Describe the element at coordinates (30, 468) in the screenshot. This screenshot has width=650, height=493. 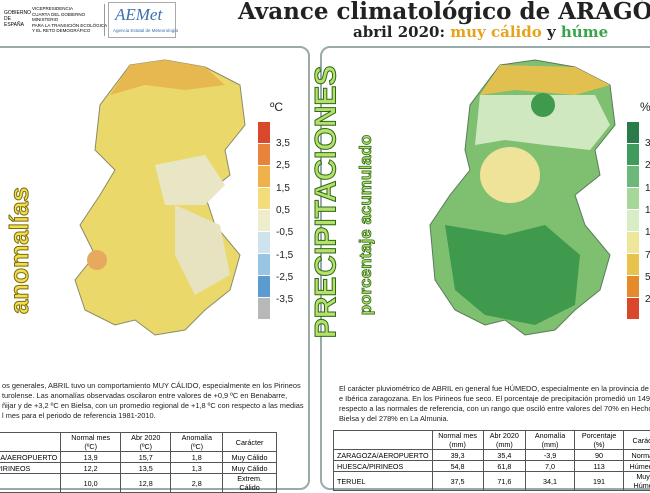
I see `cell: PIRINEOS` at that location.